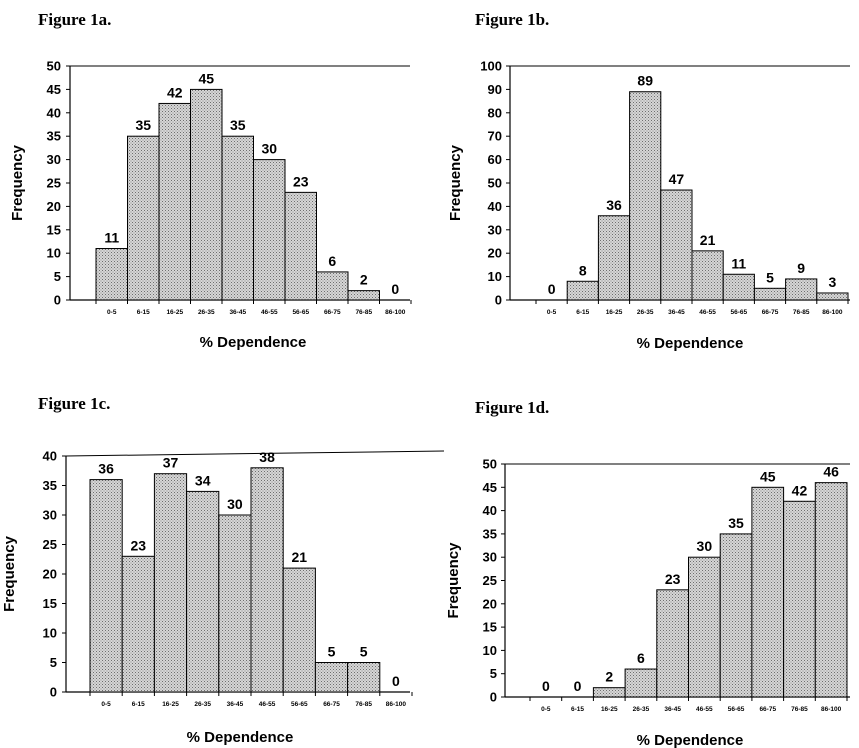 This screenshot has width=859, height=748. Describe the element at coordinates (50, 574) in the screenshot. I see `y-tick-label: 20` at that location.